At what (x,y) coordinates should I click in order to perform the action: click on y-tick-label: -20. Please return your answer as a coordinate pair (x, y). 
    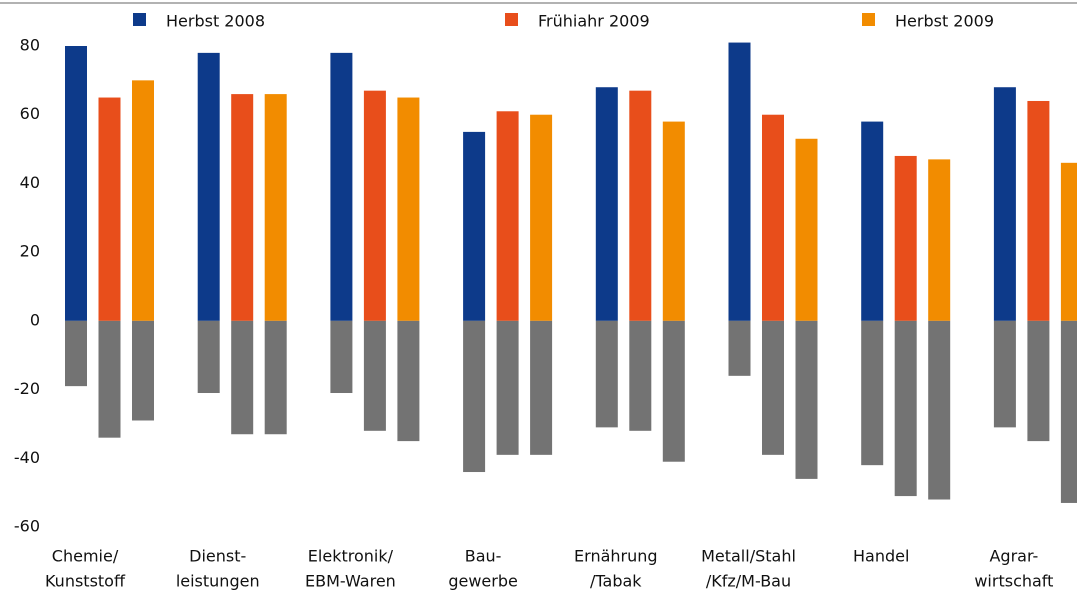
    Looking at the image, I should click on (27, 388).